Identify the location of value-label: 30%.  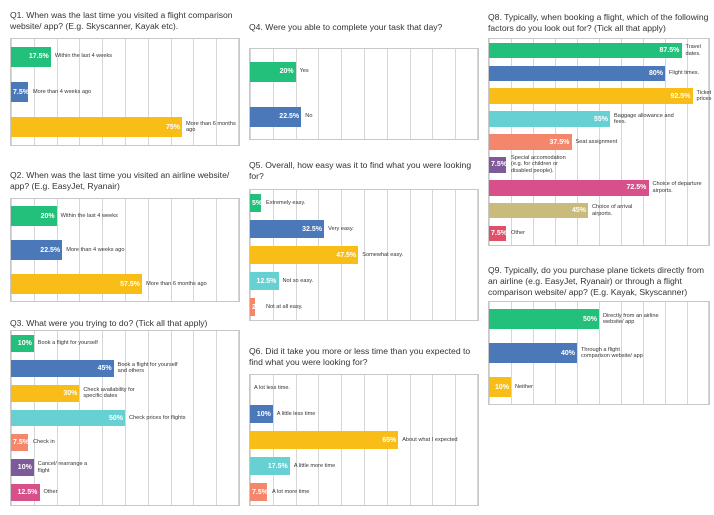
(70, 393).